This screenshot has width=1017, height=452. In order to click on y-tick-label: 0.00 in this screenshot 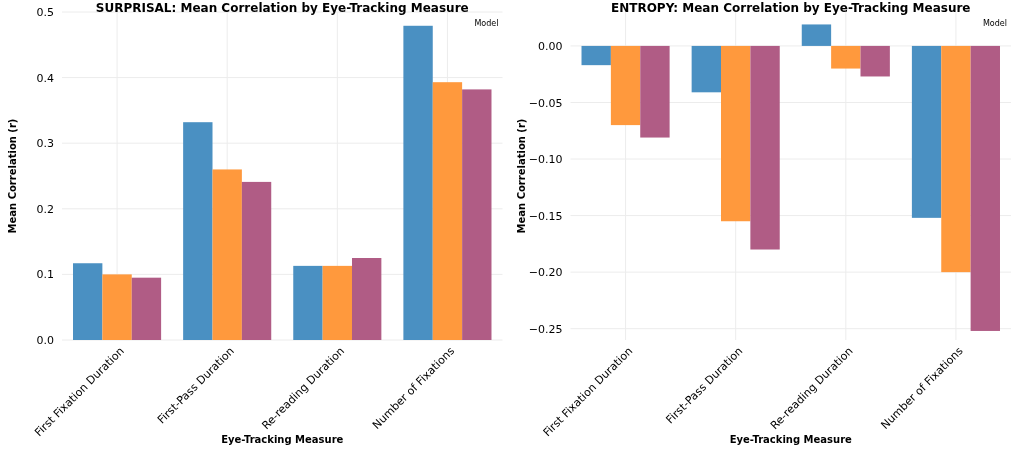, I will do `click(550, 46)`.